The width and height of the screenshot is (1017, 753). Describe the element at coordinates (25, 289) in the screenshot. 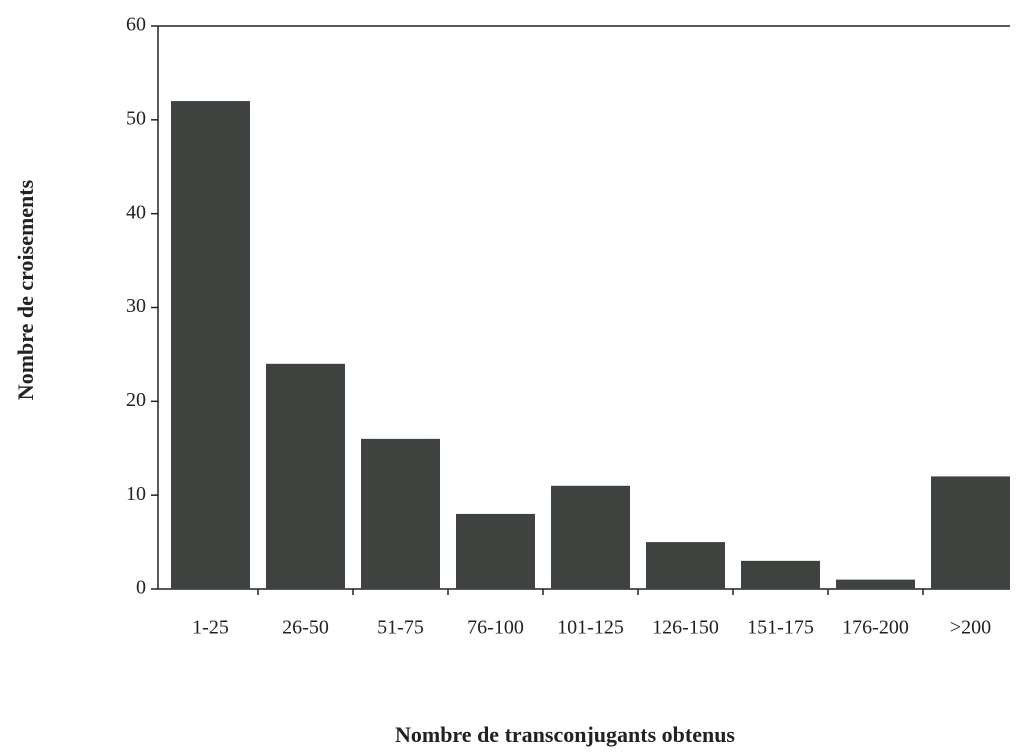

I see `y-axis-label: Nombre de croisements` at that location.